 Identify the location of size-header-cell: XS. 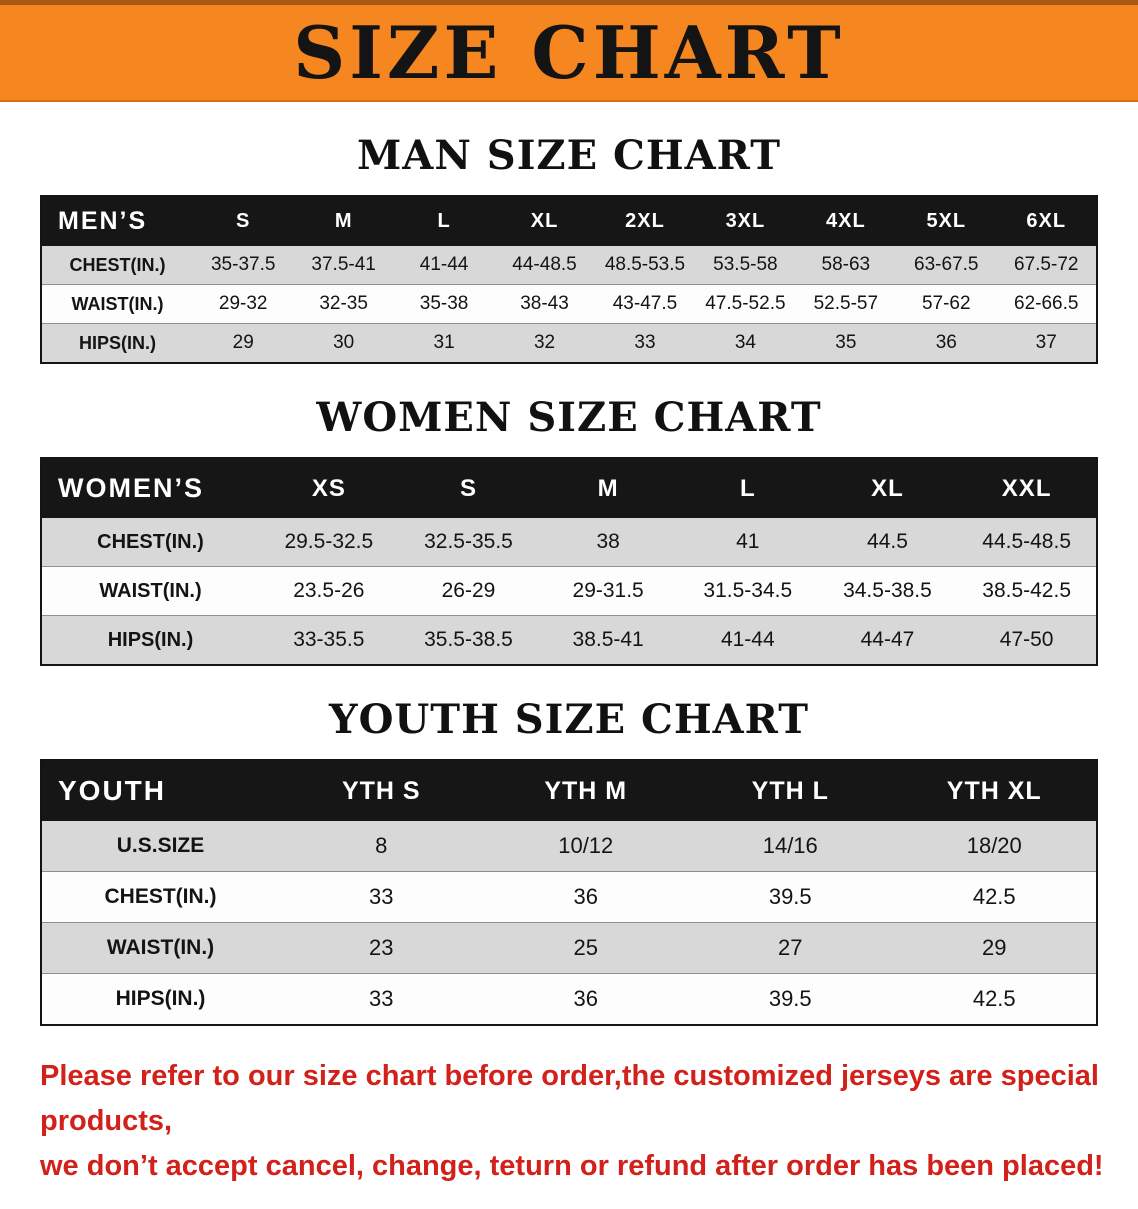
(328, 488).